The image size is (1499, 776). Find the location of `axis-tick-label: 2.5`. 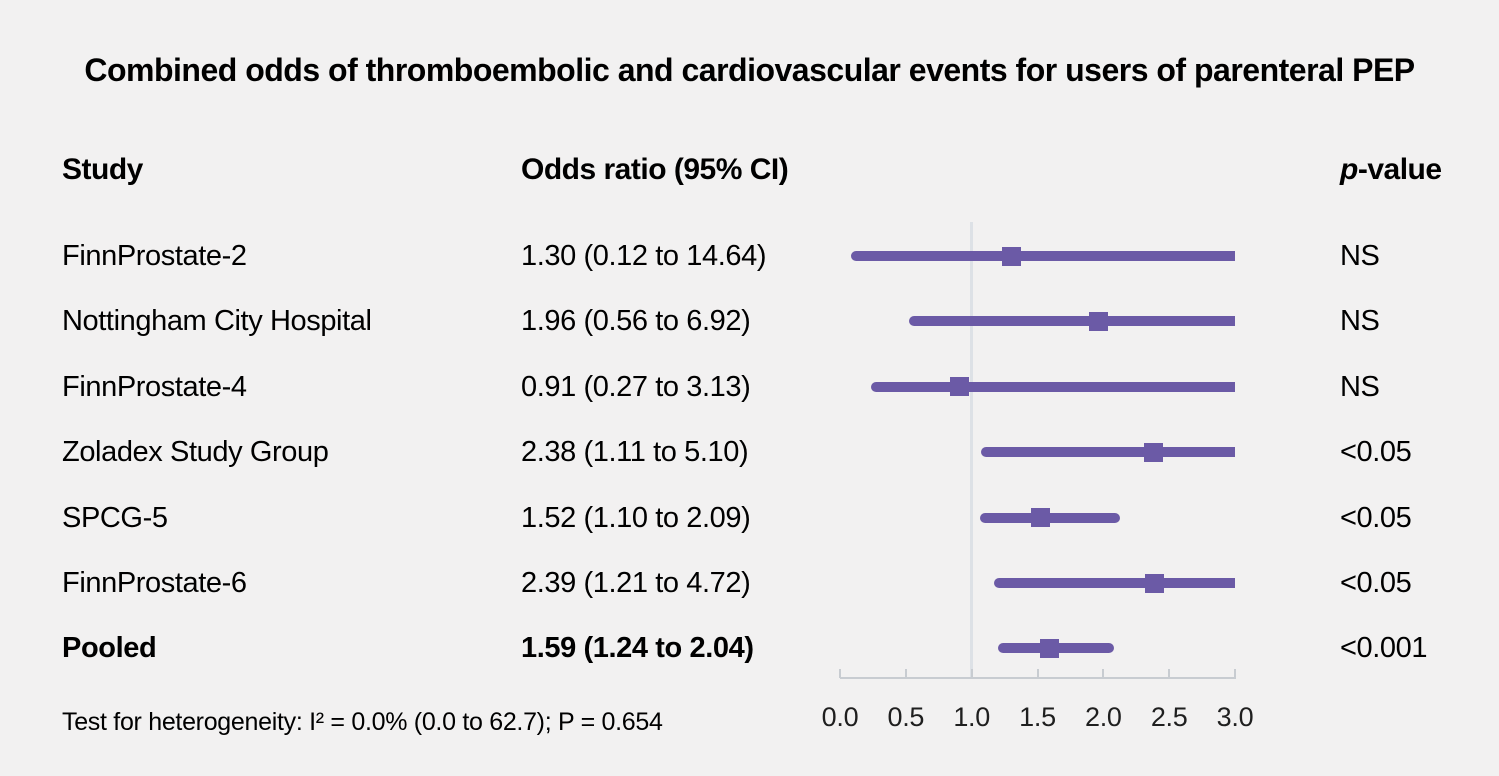

axis-tick-label: 2.5 is located at coordinates (1169, 717).